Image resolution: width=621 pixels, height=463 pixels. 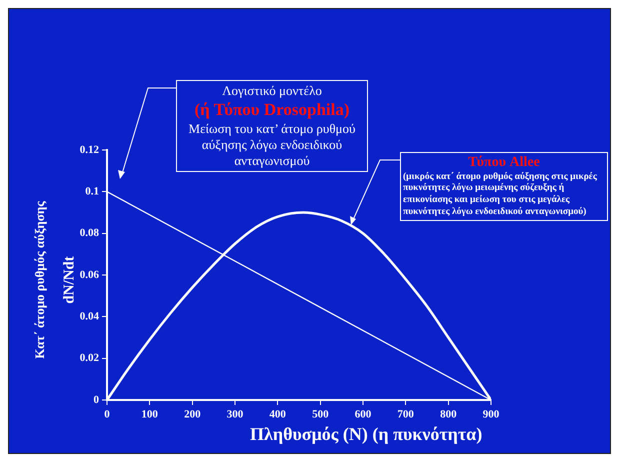 I want to click on text: (ή Τύπου Drosophila), so click(x=272, y=109).